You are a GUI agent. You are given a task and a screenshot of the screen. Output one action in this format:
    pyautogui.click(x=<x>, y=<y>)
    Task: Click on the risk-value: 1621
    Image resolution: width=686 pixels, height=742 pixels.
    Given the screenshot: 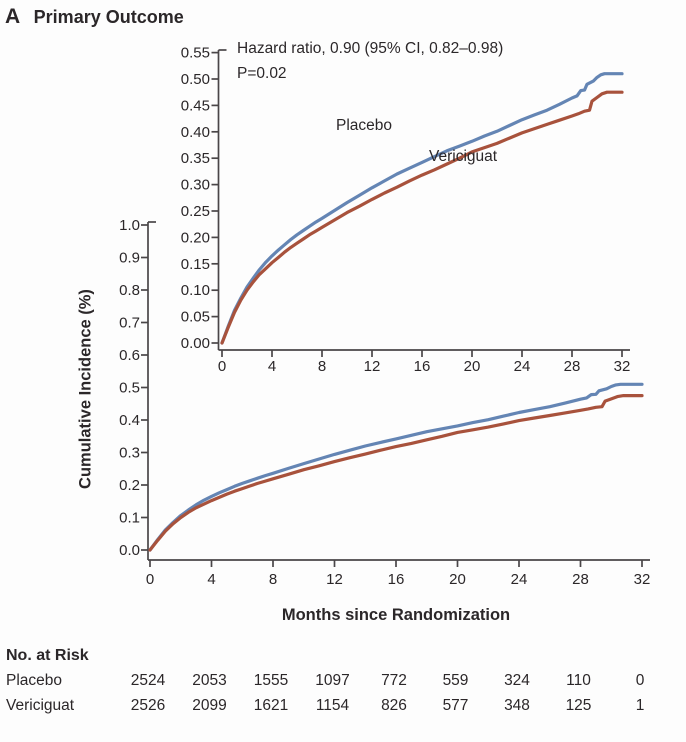 What is the action you would take?
    pyautogui.click(x=271, y=705)
    